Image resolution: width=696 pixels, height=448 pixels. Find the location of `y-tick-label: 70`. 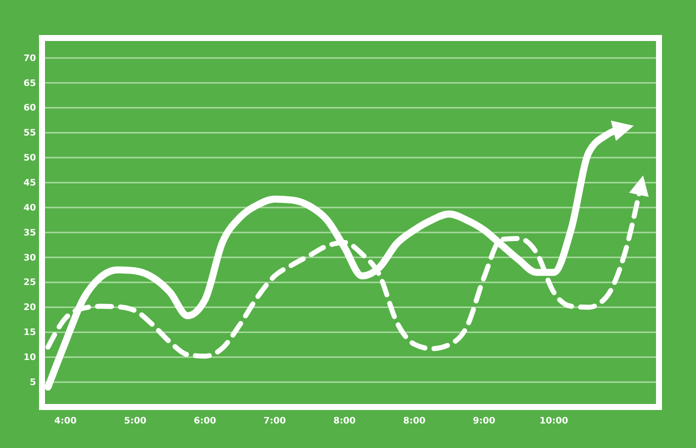

y-tick-label: 70 is located at coordinates (29, 59).